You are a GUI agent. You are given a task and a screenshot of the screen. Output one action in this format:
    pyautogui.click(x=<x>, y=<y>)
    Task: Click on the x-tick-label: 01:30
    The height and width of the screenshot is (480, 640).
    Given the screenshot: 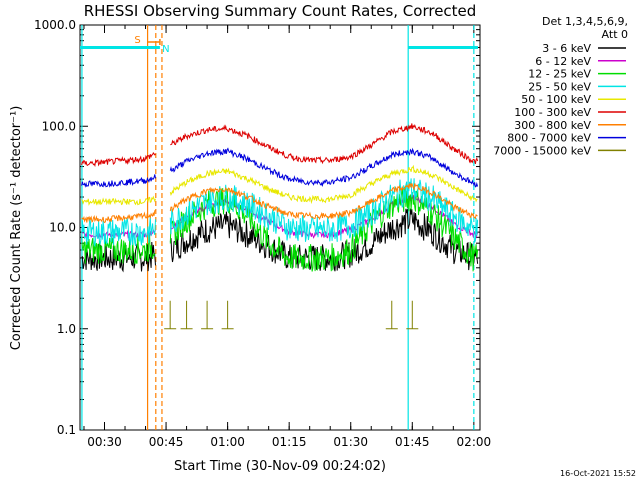 What is the action you would take?
    pyautogui.click(x=350, y=442)
    